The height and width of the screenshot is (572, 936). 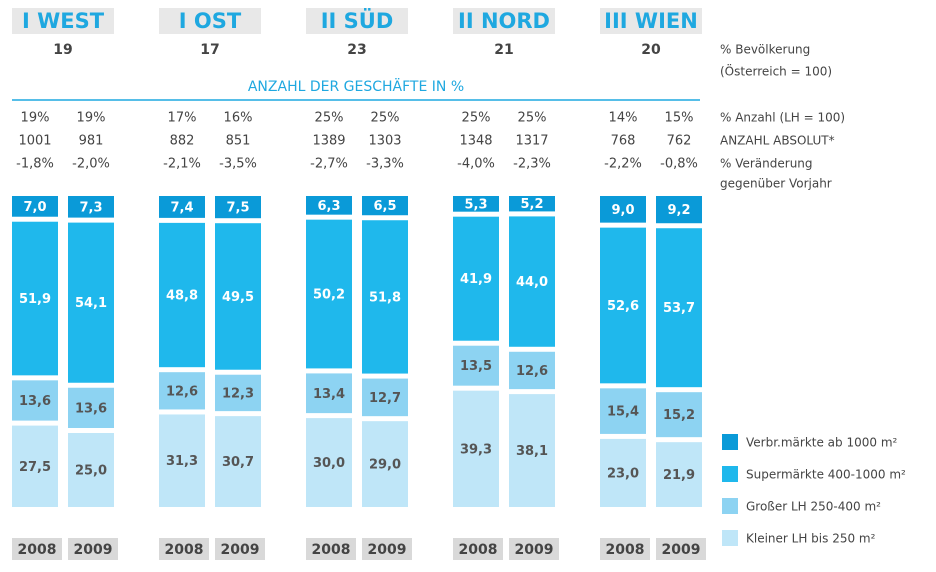 I want to click on bar-label: 9,0, so click(x=622, y=210).